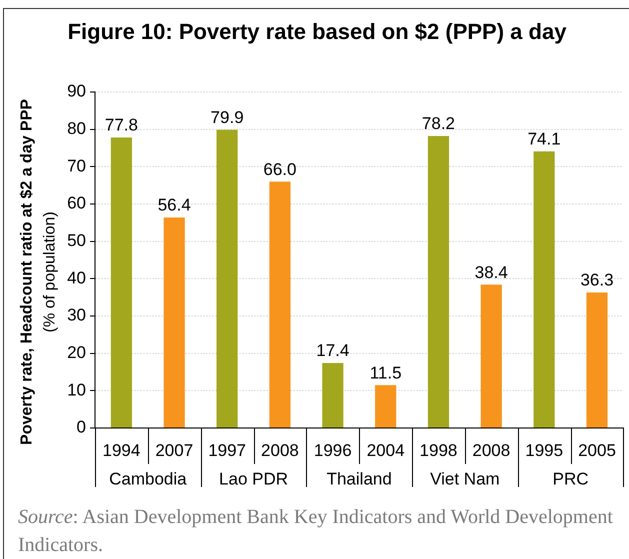  What do you see at coordinates (386, 372) in the screenshot?
I see `data-label: 11.5` at bounding box center [386, 372].